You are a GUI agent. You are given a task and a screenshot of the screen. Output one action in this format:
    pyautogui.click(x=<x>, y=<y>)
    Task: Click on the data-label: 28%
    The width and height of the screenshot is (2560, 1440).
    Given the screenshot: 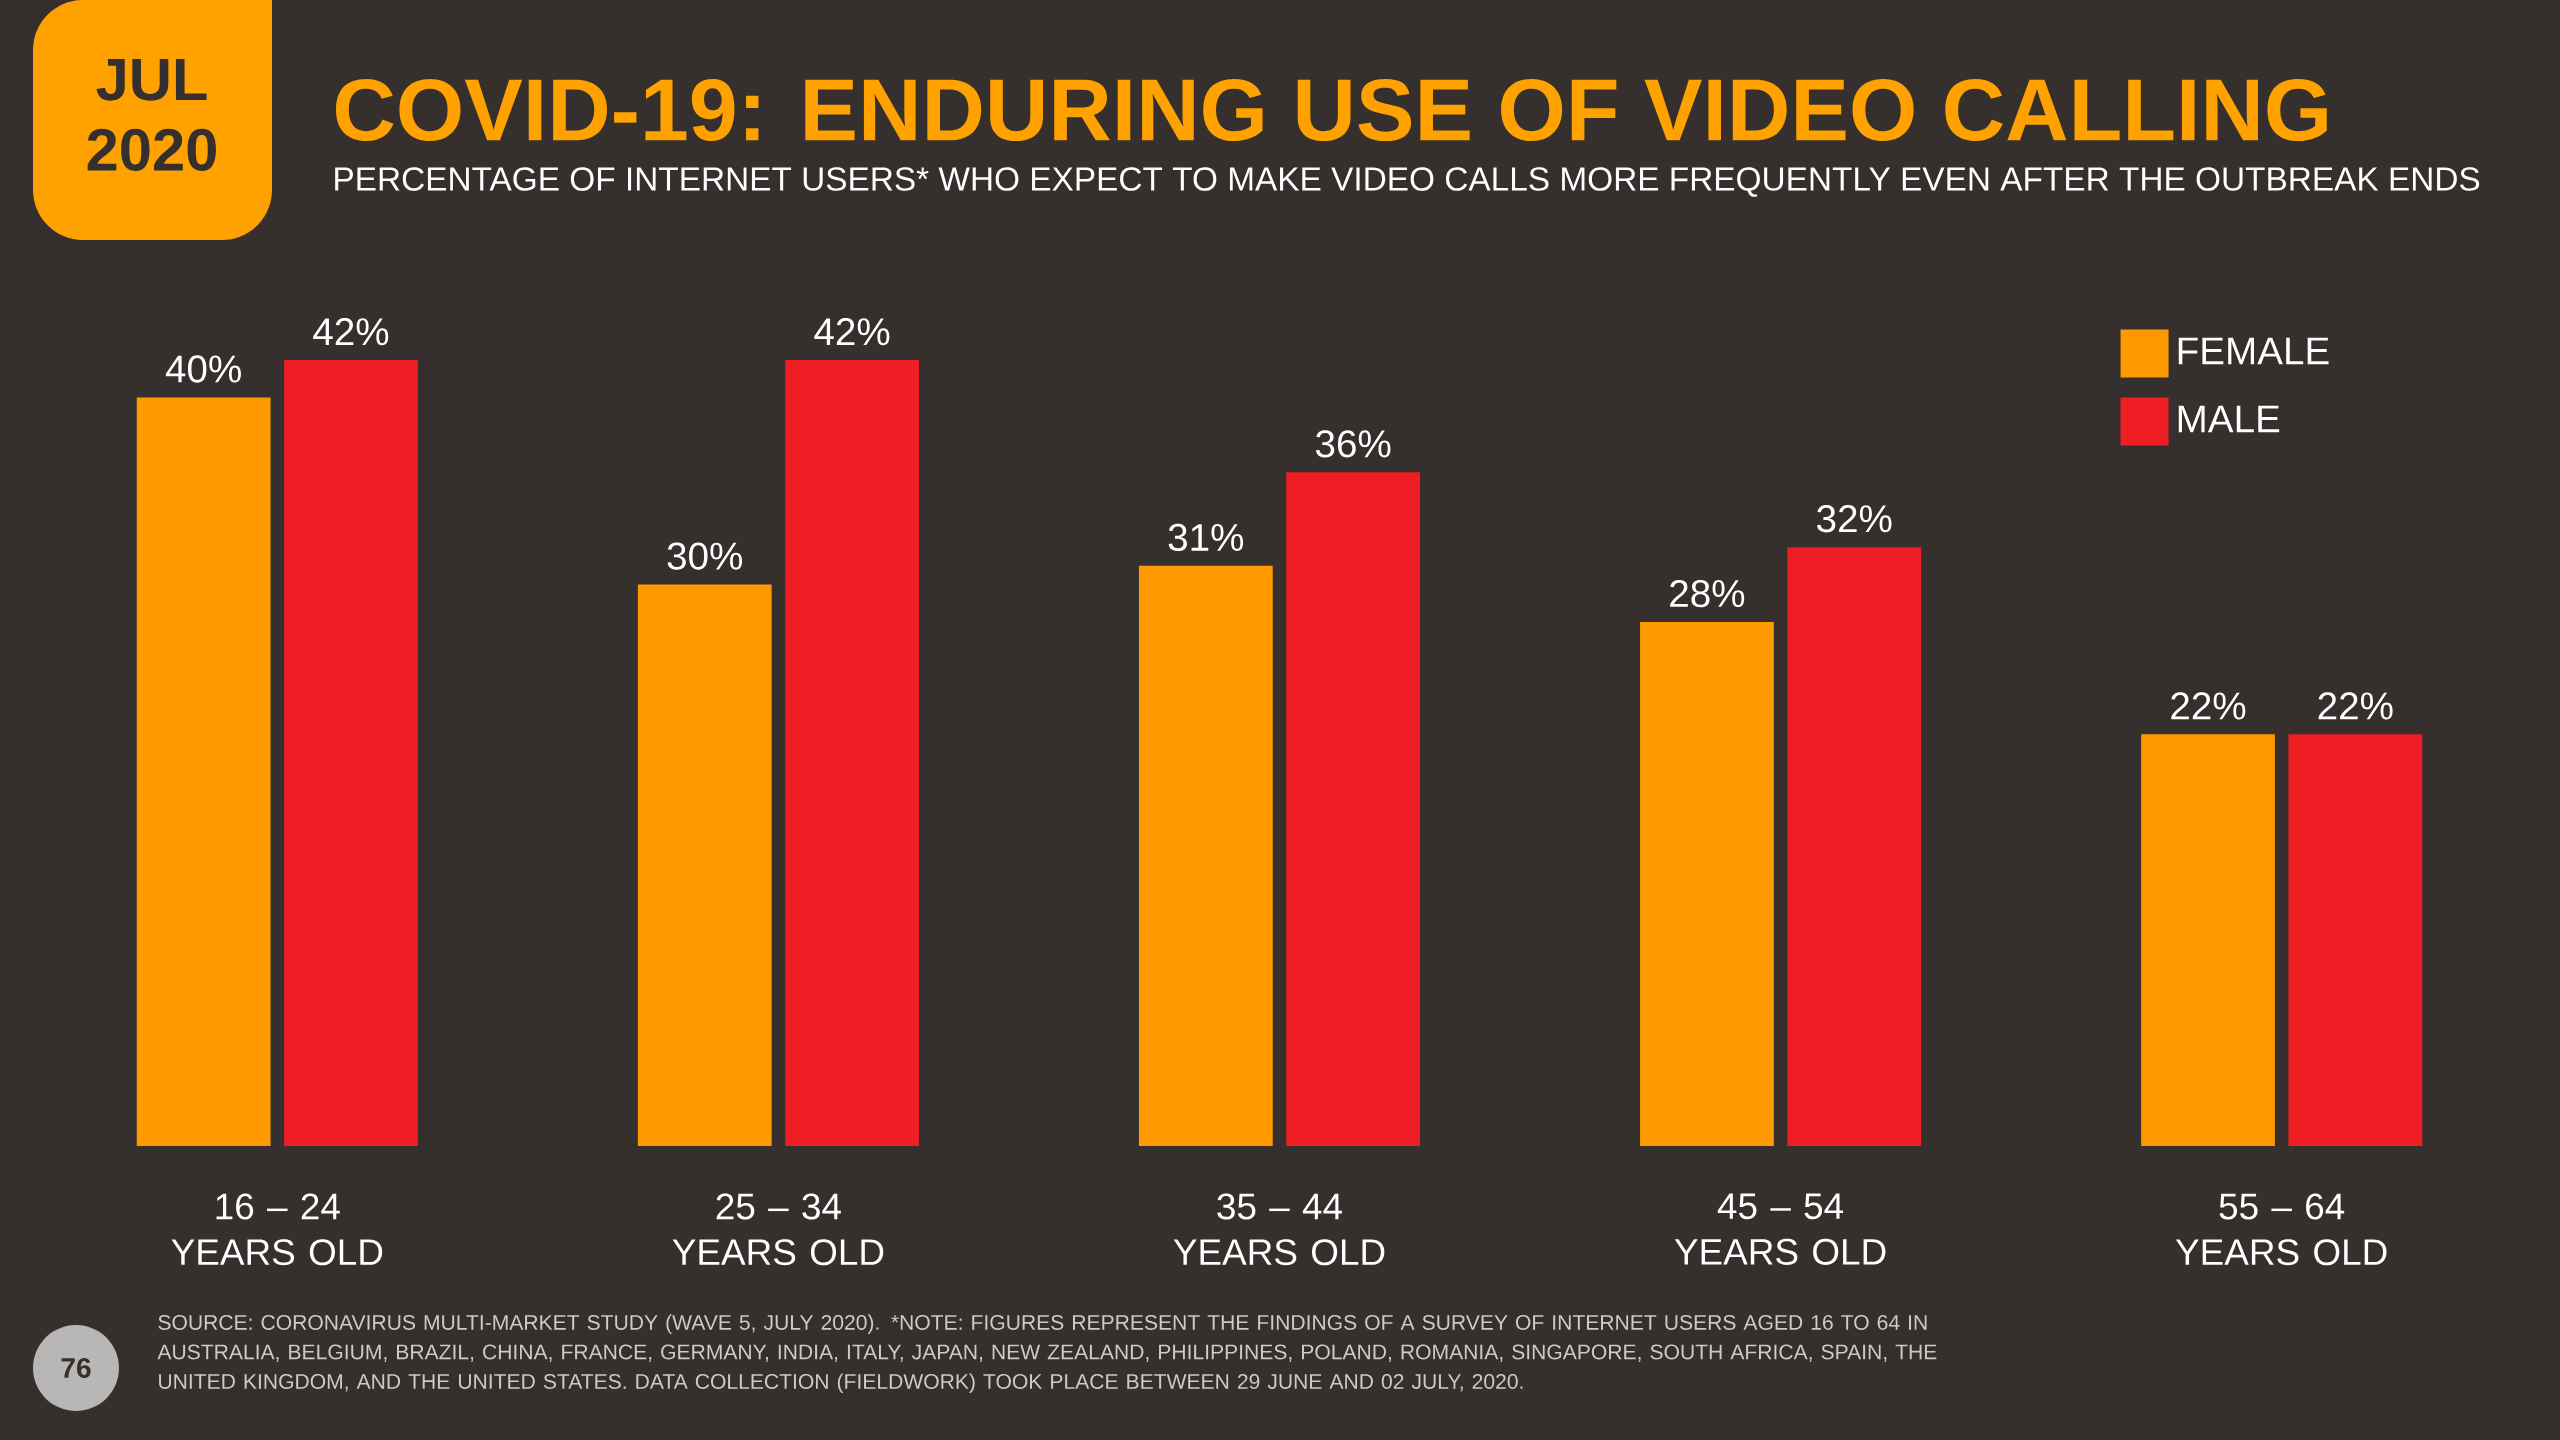 What is the action you would take?
    pyautogui.click(x=1707, y=593)
    